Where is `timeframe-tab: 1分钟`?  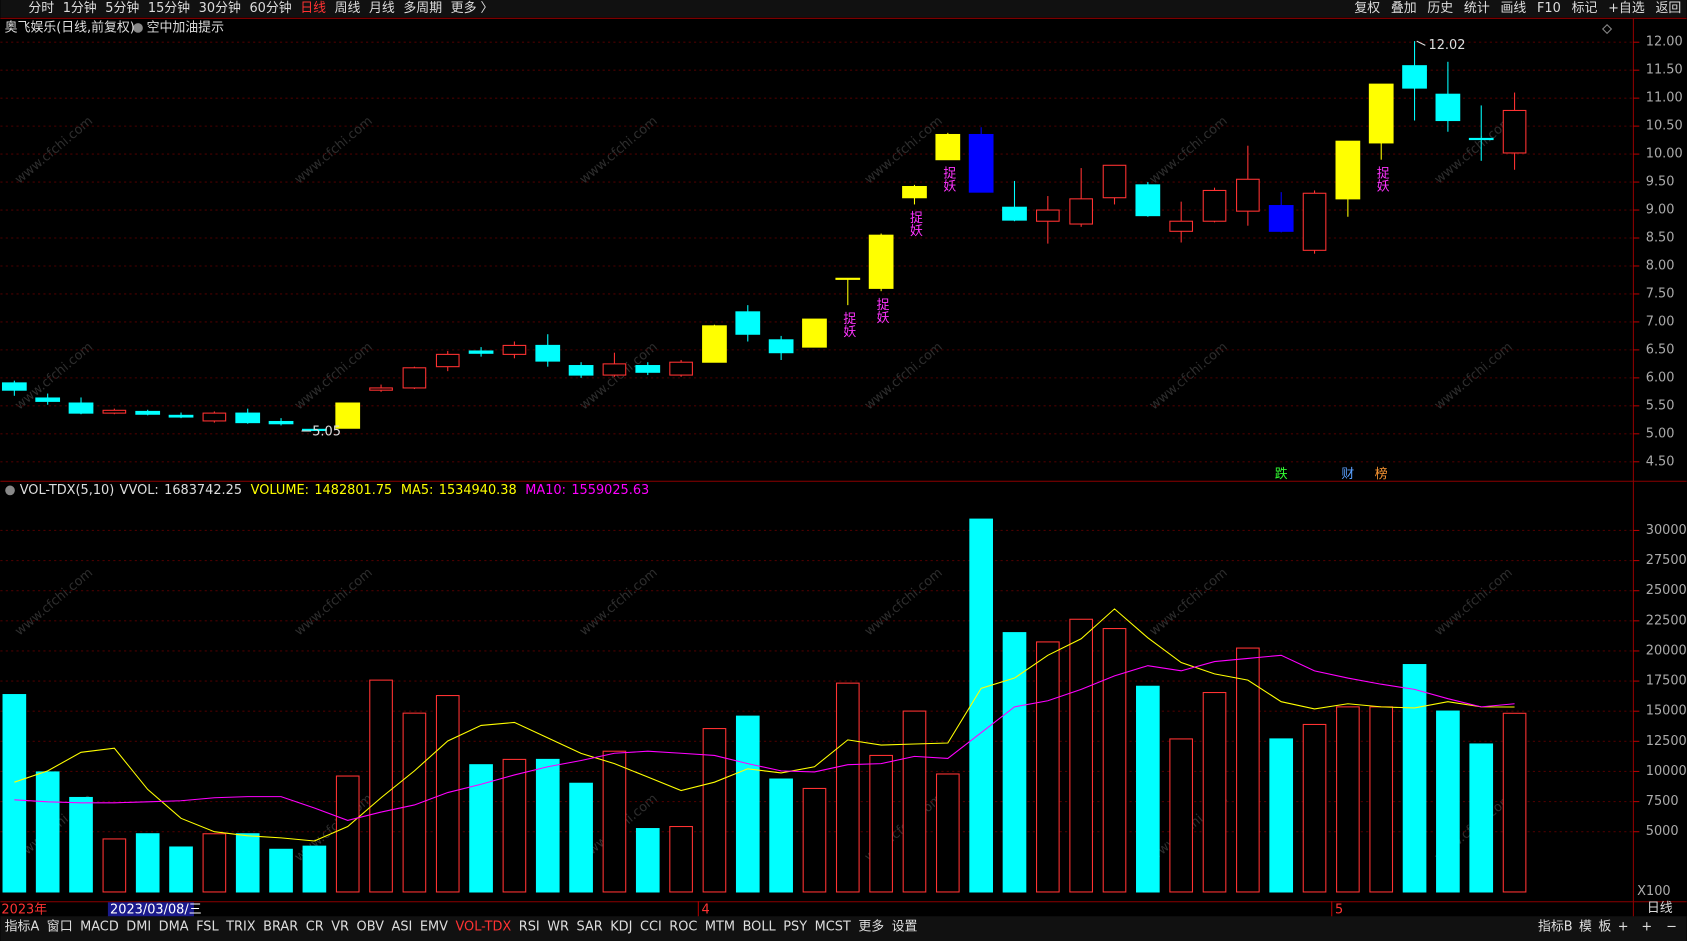
timeframe-tab: 1分钟 is located at coordinates (80, 8).